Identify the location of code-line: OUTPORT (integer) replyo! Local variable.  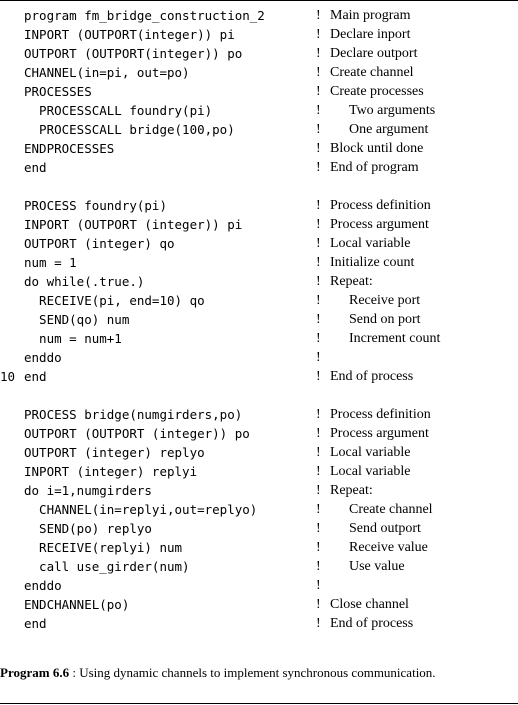
(259, 452).